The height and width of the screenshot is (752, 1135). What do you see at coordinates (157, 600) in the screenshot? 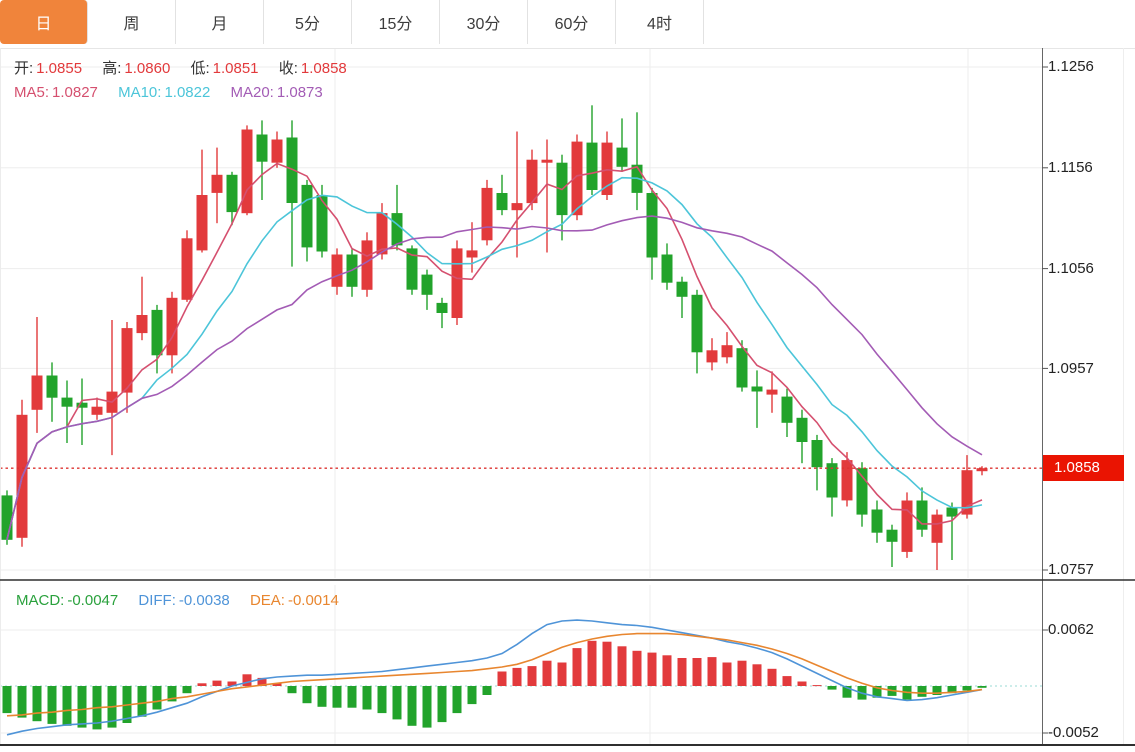
I see `diff-label: DIFF:` at bounding box center [157, 600].